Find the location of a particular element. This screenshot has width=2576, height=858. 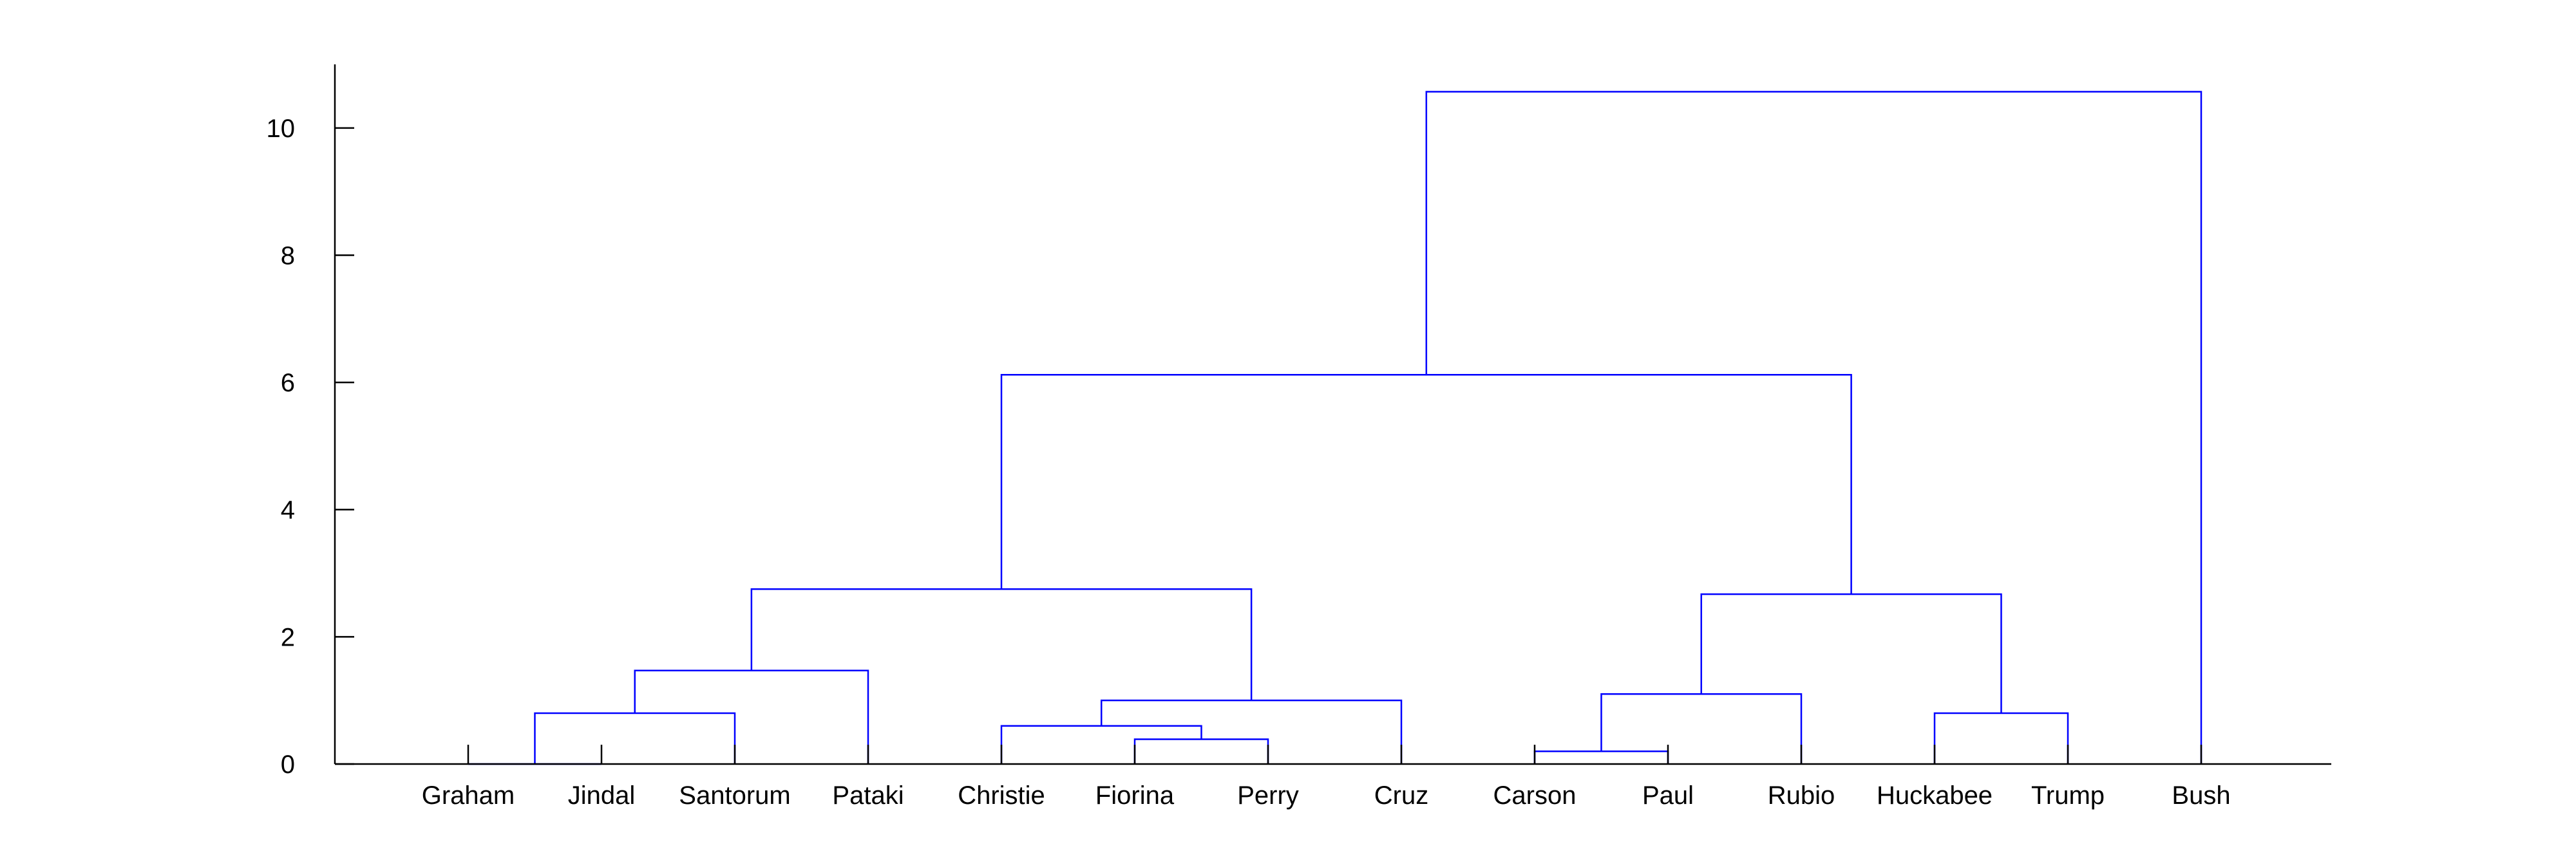

leaf-label-trump: Trump is located at coordinates (2068, 796).